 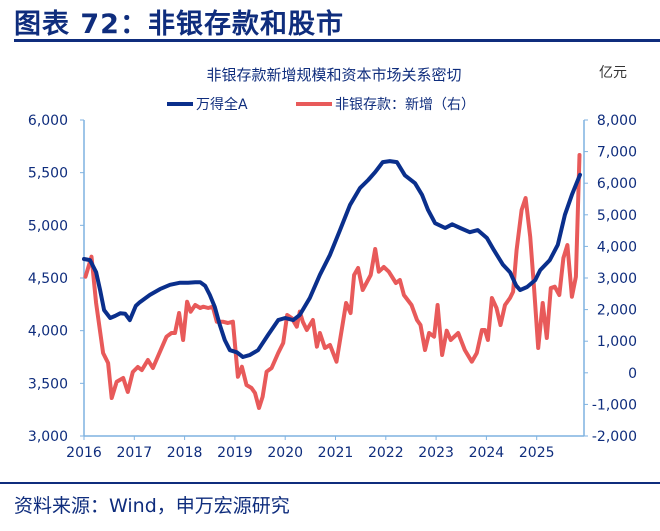 What do you see at coordinates (386, 453) in the screenshot?
I see `x-tick-label: 2022` at bounding box center [386, 453].